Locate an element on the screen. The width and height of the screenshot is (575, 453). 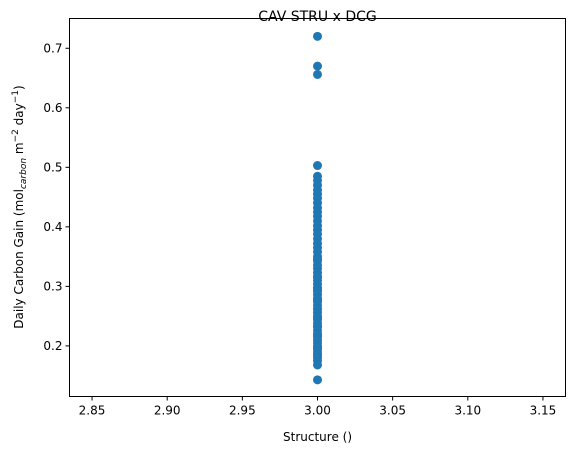
y-axis-ticks: 0.2 0.3 0.4 0.5 0.6 0.7 is located at coordinates (56, 197).